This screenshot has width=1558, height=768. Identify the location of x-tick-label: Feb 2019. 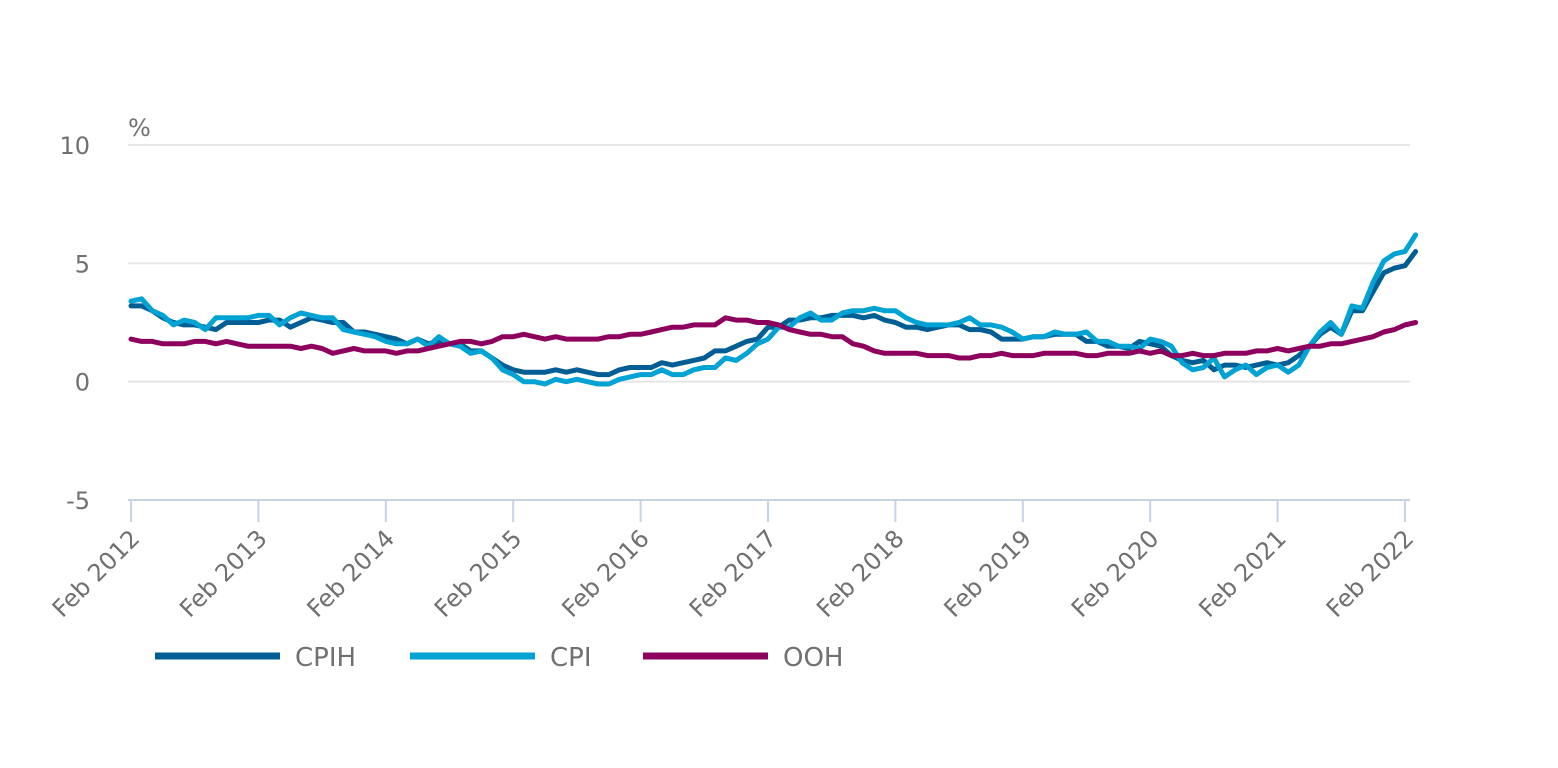
(988, 573).